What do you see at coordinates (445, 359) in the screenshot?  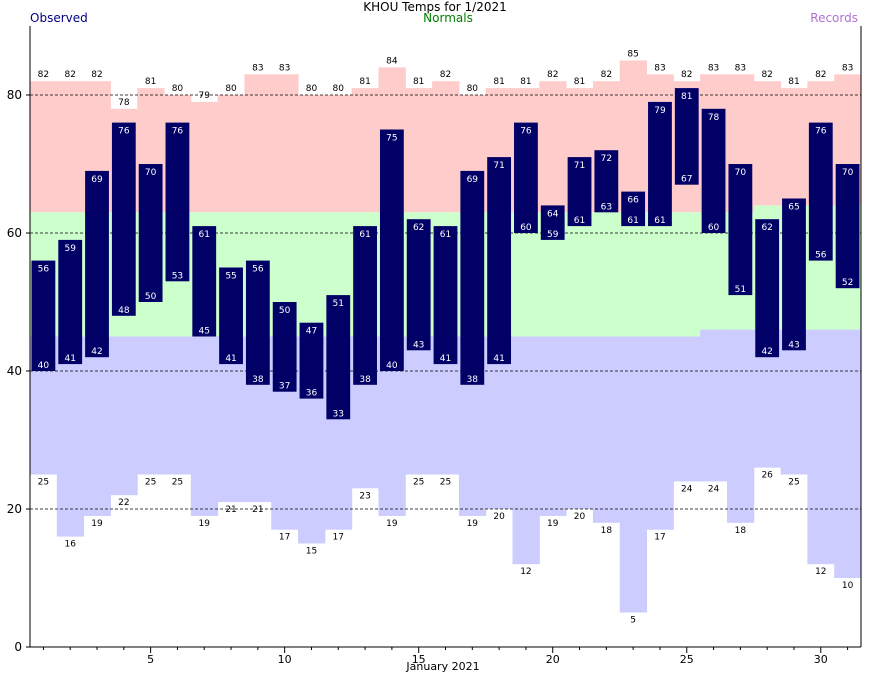 I see `observed-low-label: 41` at bounding box center [445, 359].